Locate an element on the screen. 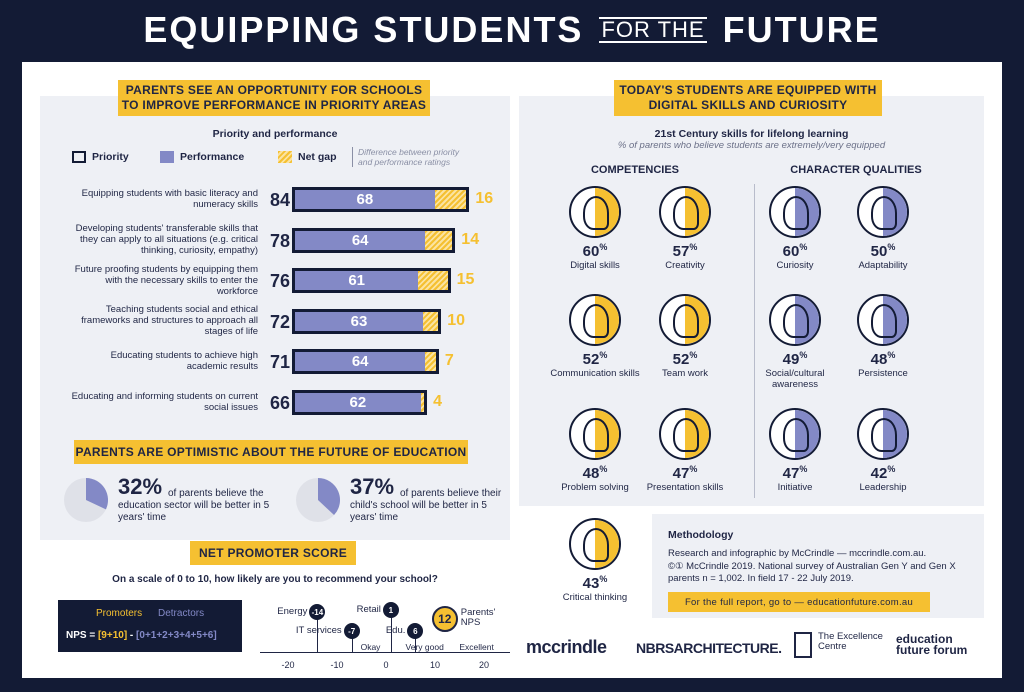  legend-priority-label: Priority is located at coordinates (110, 157).